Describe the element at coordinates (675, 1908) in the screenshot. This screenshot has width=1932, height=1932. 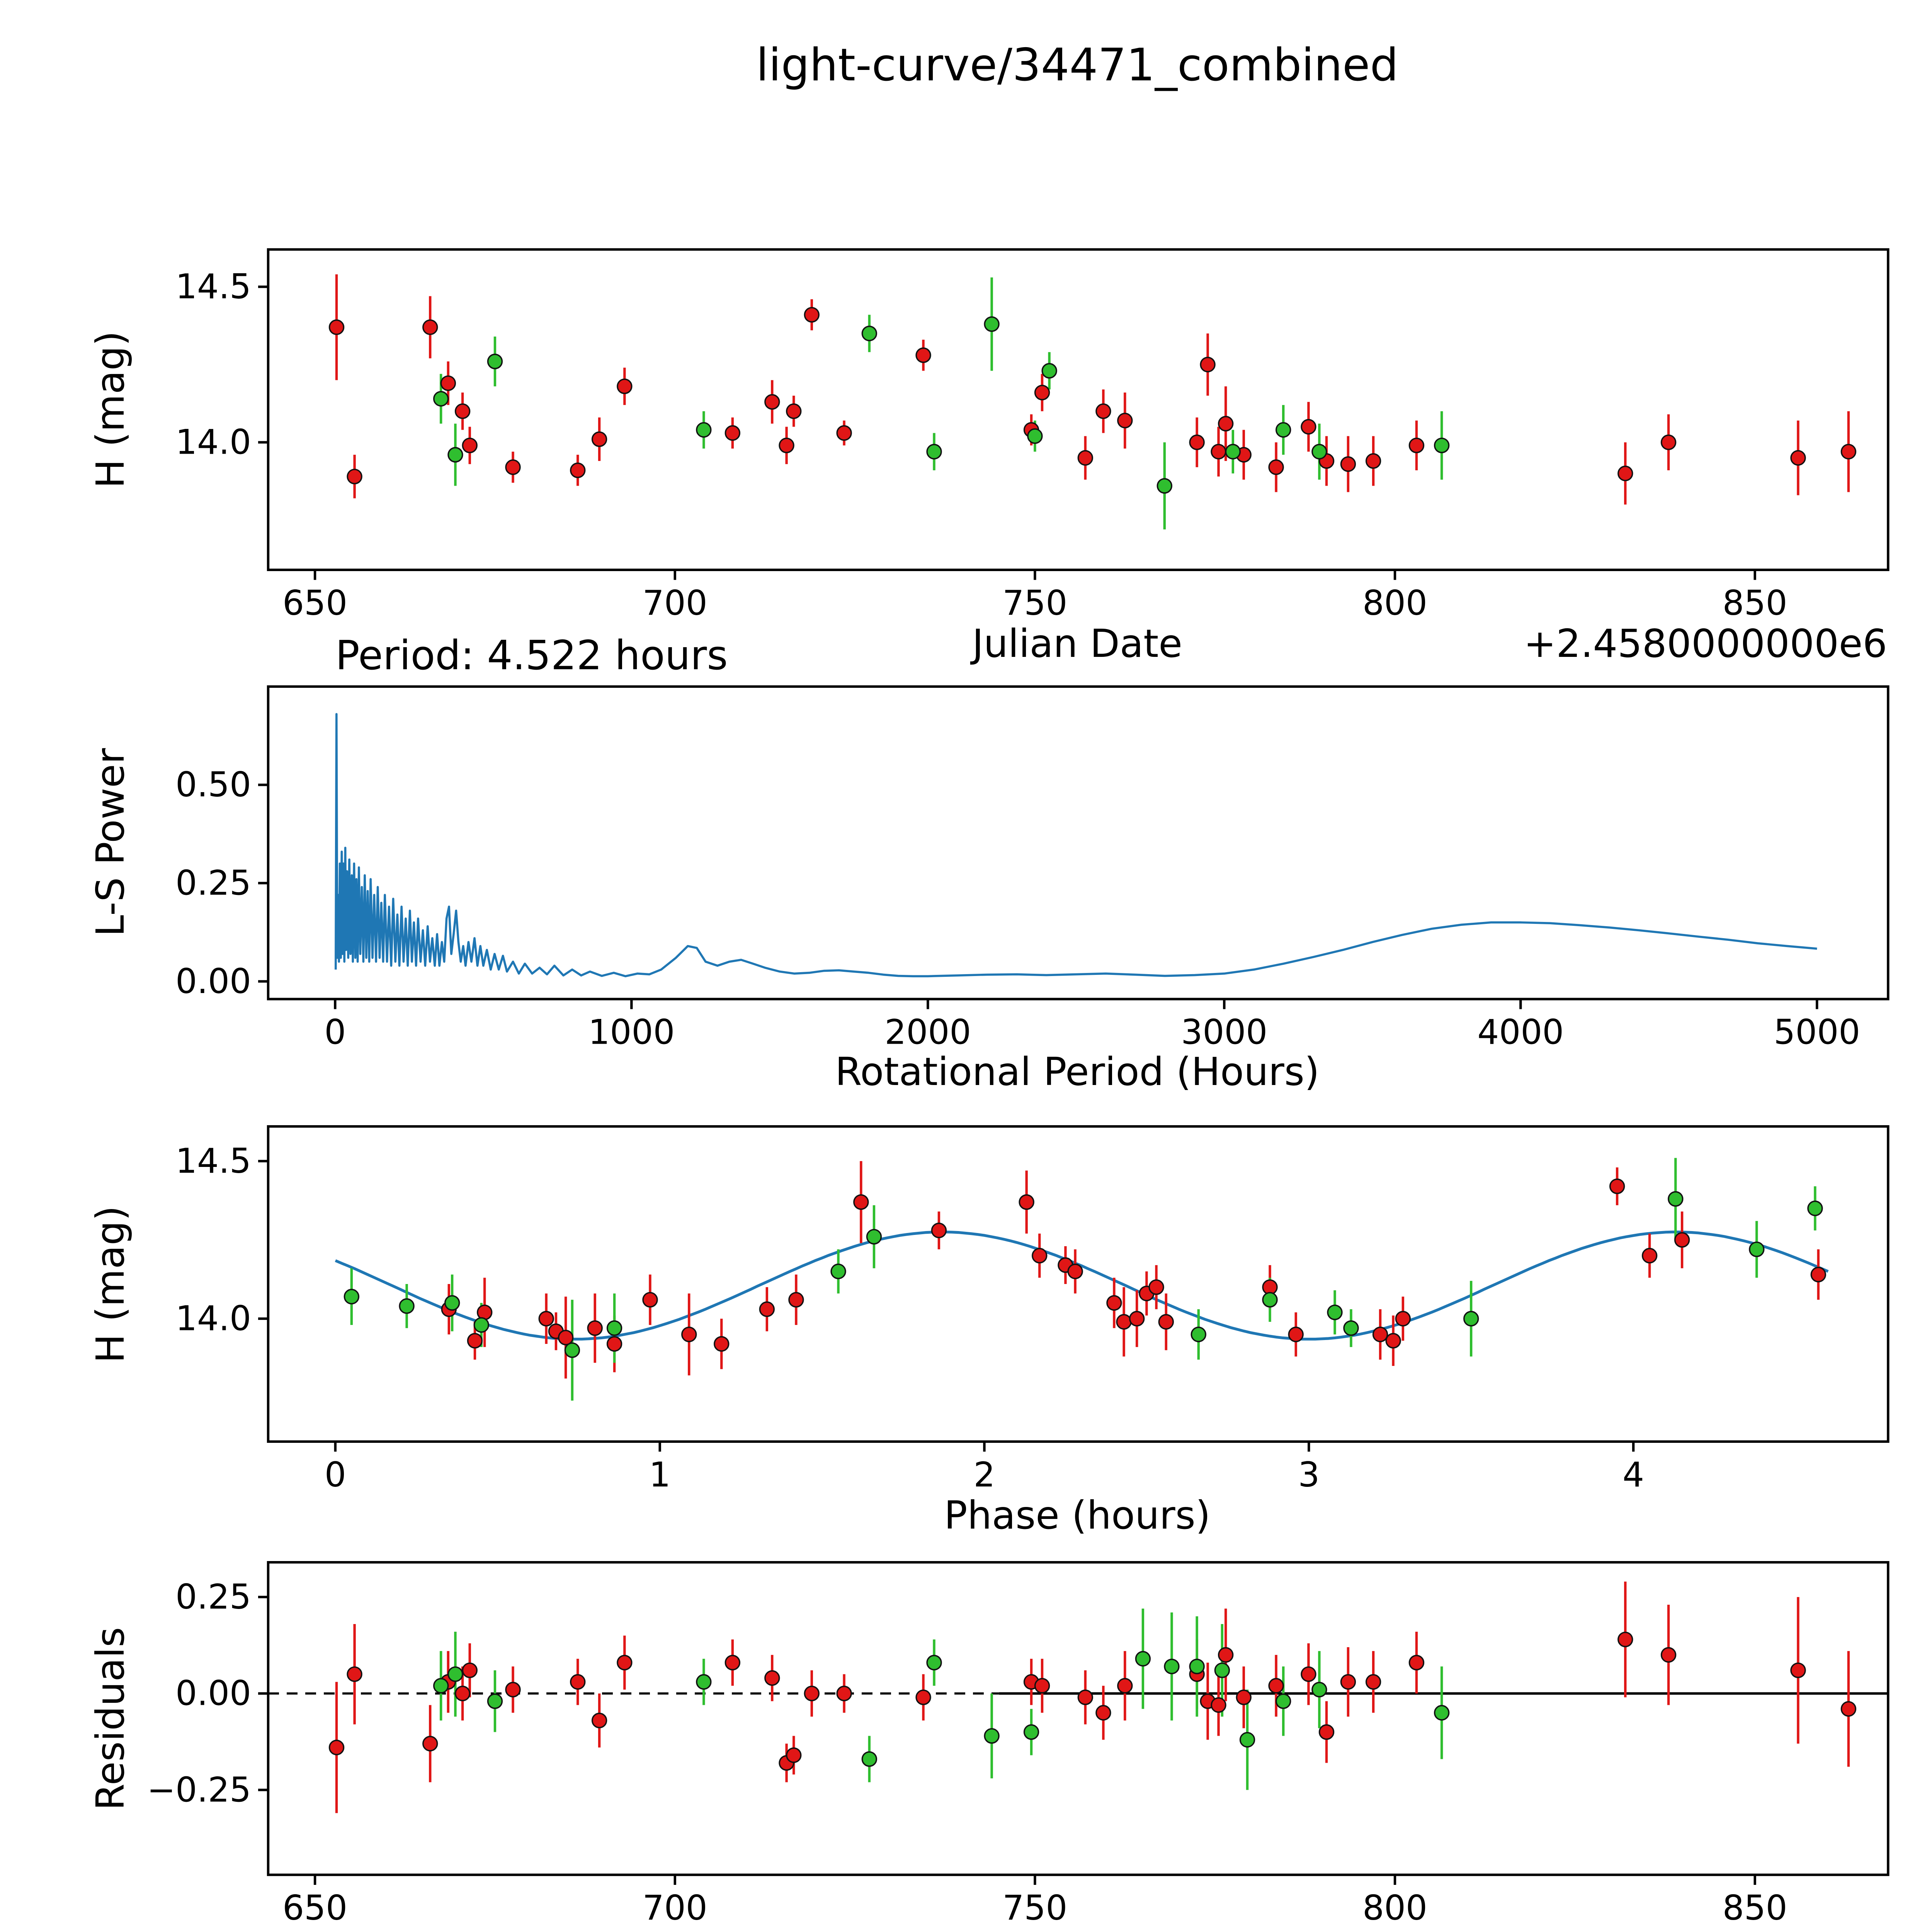
I see `x-tick-label: 700` at that location.